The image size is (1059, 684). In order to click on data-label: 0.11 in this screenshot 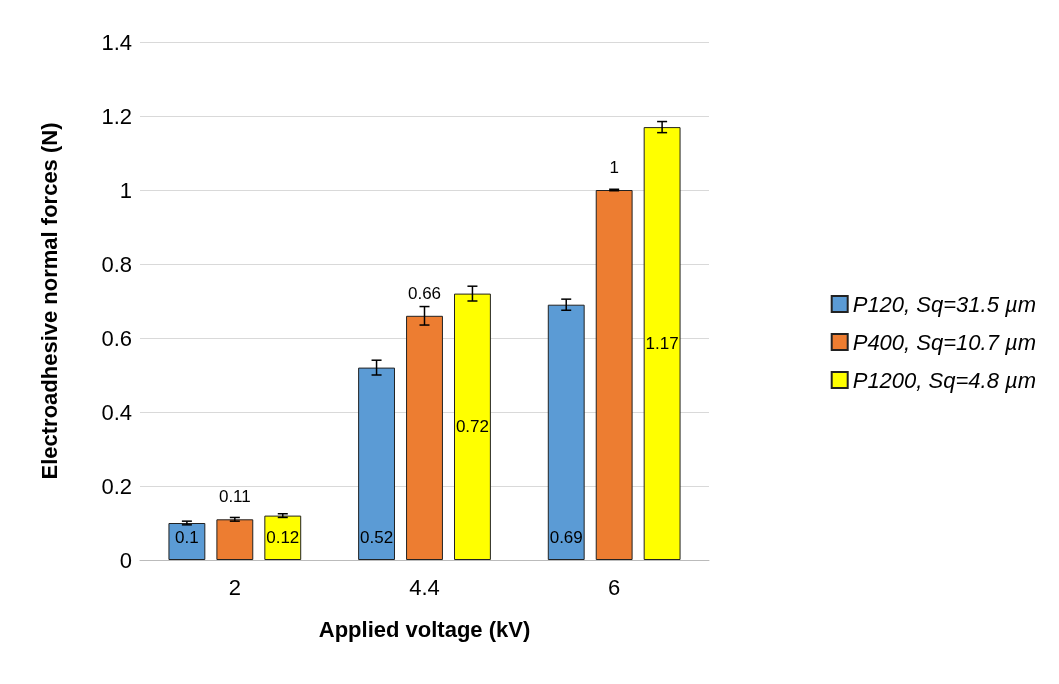, I will do `click(234, 497)`.